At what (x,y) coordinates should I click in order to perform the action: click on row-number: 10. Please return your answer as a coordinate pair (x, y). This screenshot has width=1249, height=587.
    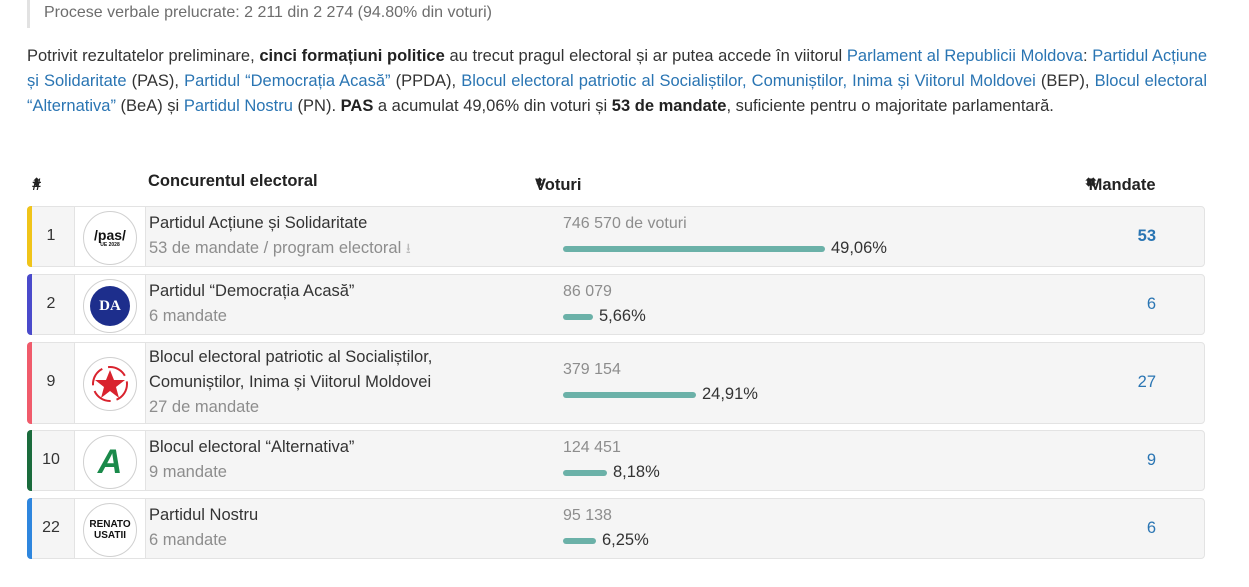
    Looking at the image, I should click on (51, 459).